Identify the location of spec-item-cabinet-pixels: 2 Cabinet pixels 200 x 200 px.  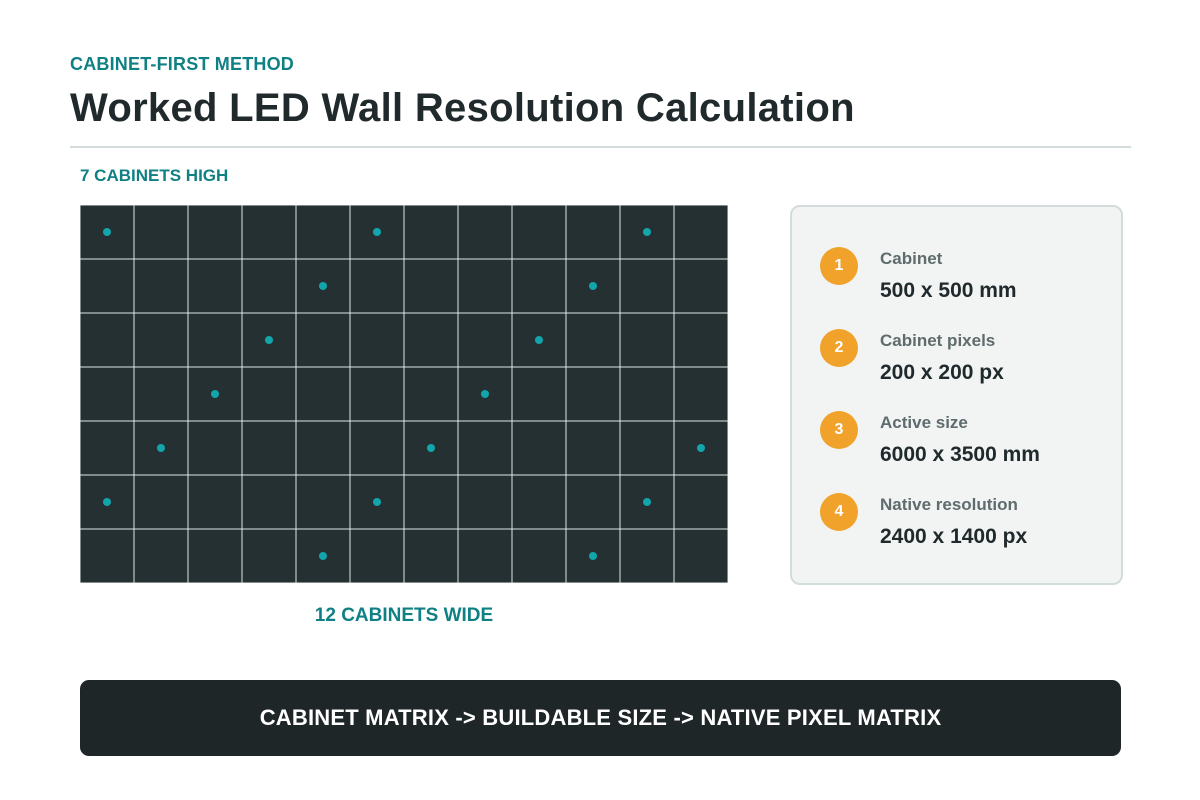
(956, 336).